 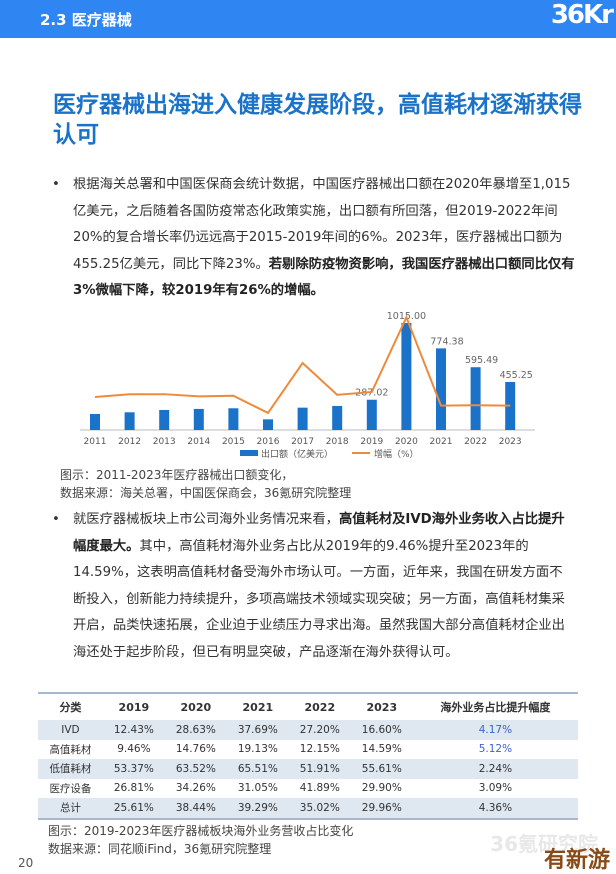 I want to click on caption-source: 数据来源：同花顺iFind，36氪研究院整理, so click(x=160, y=849).